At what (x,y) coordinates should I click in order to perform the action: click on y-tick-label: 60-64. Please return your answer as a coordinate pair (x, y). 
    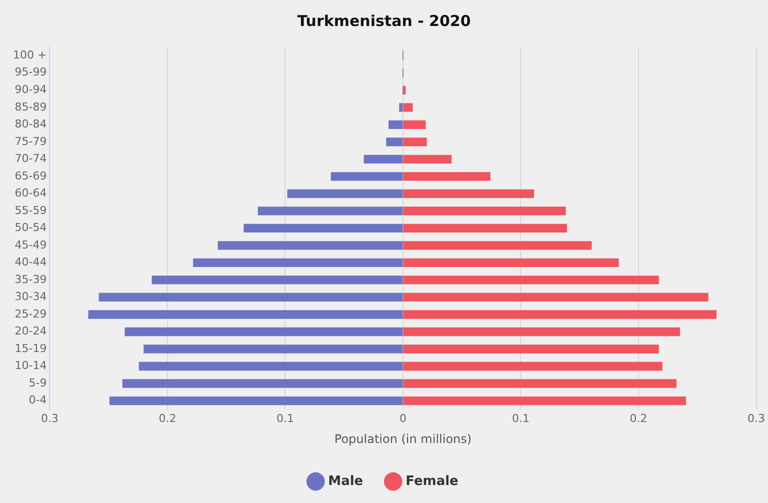
    Looking at the image, I should click on (30, 193).